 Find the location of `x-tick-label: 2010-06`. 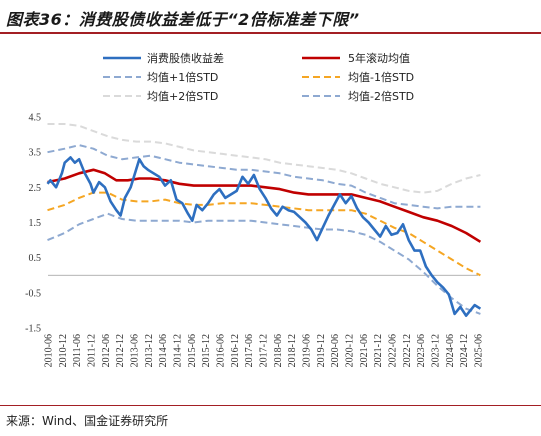

x-tick-label: 2010-06 is located at coordinates (49, 350).